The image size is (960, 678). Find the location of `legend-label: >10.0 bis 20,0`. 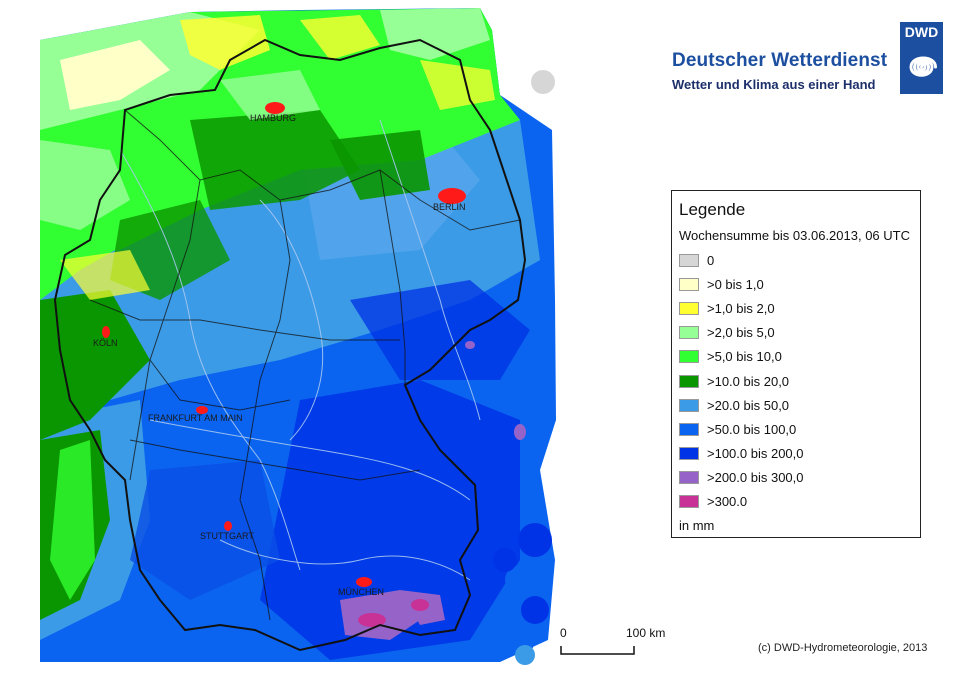

legend-label: >10.0 bis 20,0 is located at coordinates (748, 381).